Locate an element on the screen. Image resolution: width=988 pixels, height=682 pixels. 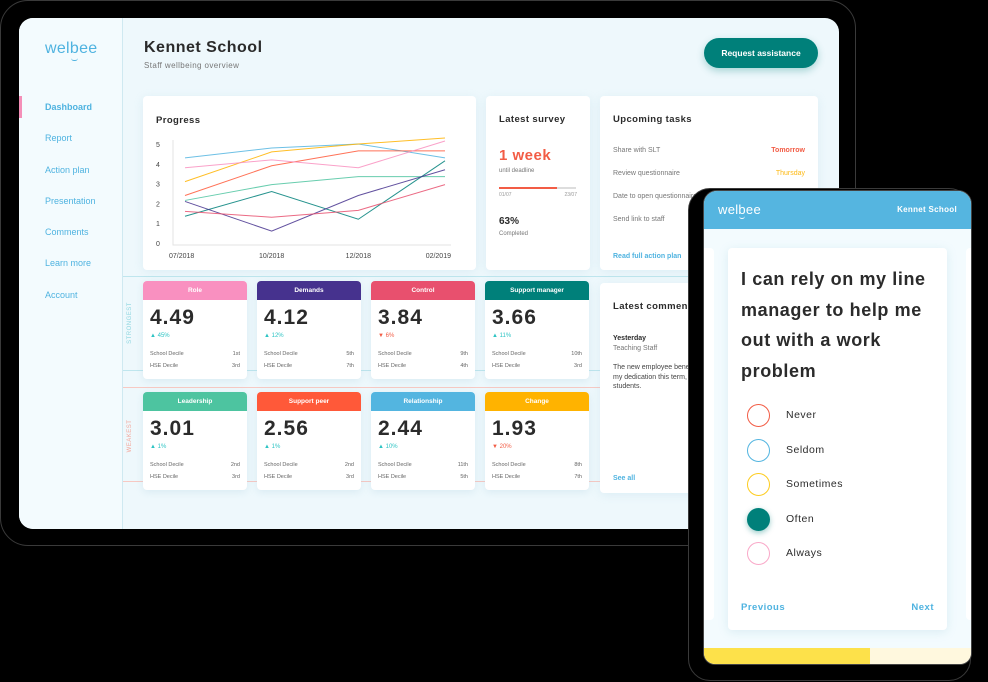
phone-logo-text: welbee is located at coordinates (739, 209).